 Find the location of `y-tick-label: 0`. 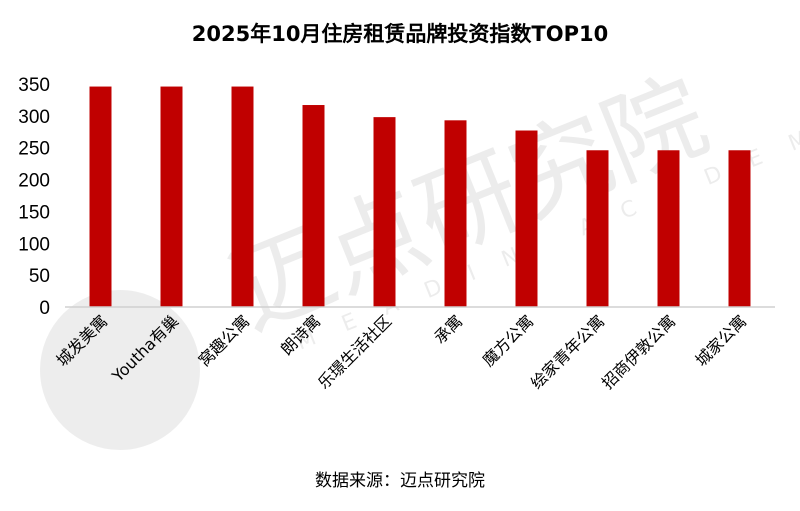

y-tick-label: 0 is located at coordinates (44, 308).